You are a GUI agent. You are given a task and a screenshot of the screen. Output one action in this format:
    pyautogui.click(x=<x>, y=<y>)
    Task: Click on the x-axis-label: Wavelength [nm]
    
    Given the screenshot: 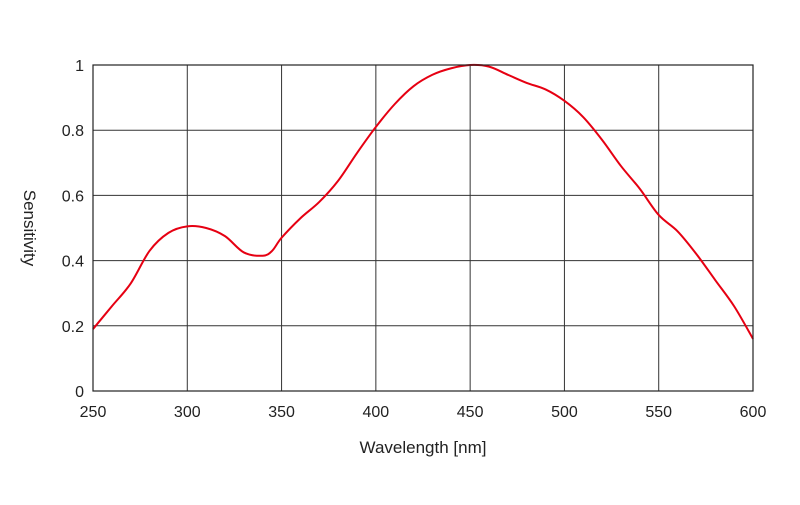 What is the action you would take?
    pyautogui.click(x=423, y=447)
    